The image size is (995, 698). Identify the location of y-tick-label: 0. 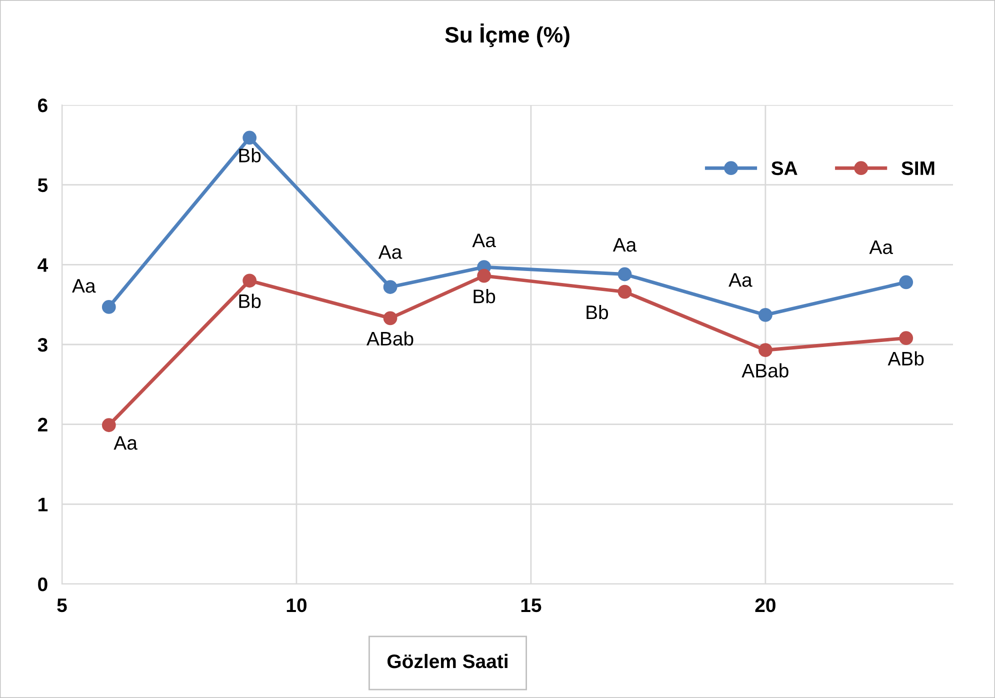
(43, 584).